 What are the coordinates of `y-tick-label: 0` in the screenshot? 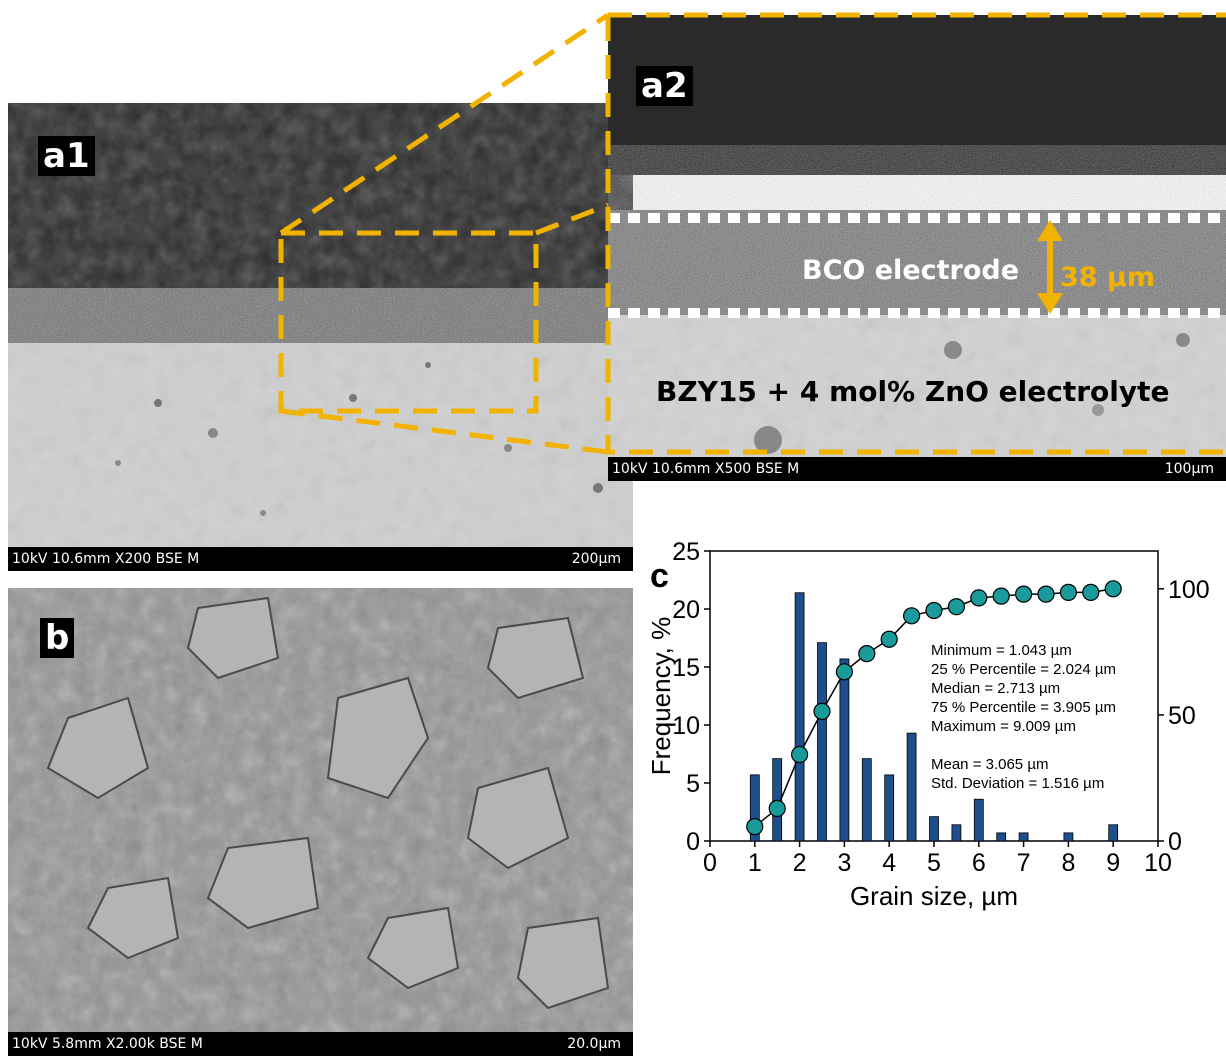 It's located at (693, 842).